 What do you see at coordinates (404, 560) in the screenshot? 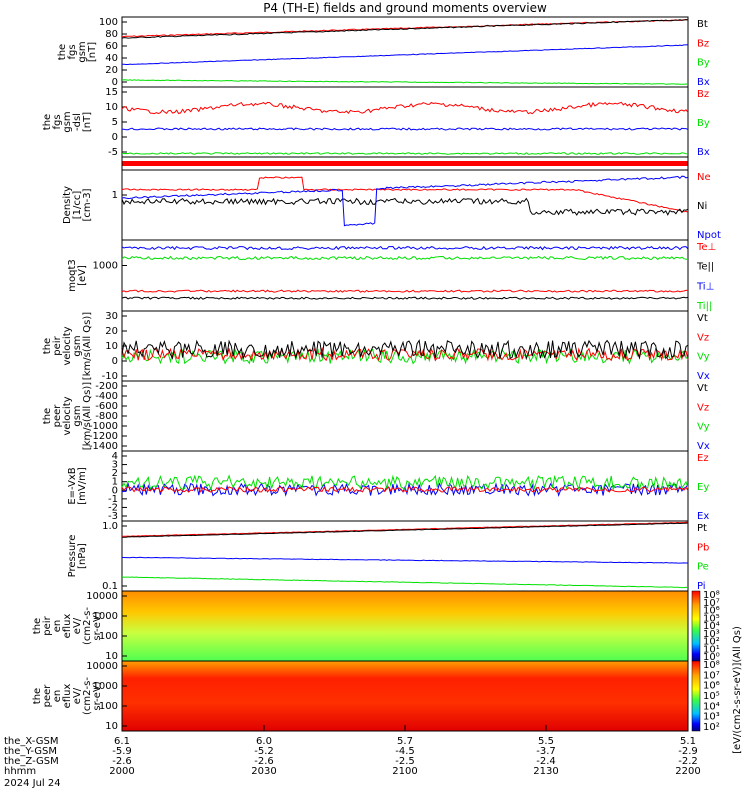
I see `trace-pi` at bounding box center [404, 560].